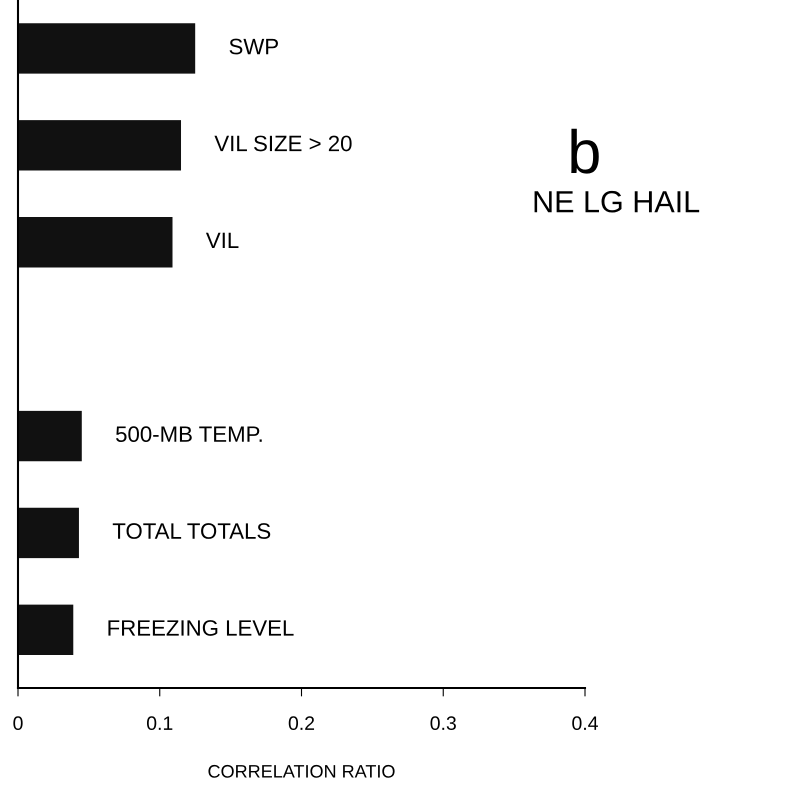  I want to click on y-tick-label: FREEZING LEVEL, so click(201, 628).